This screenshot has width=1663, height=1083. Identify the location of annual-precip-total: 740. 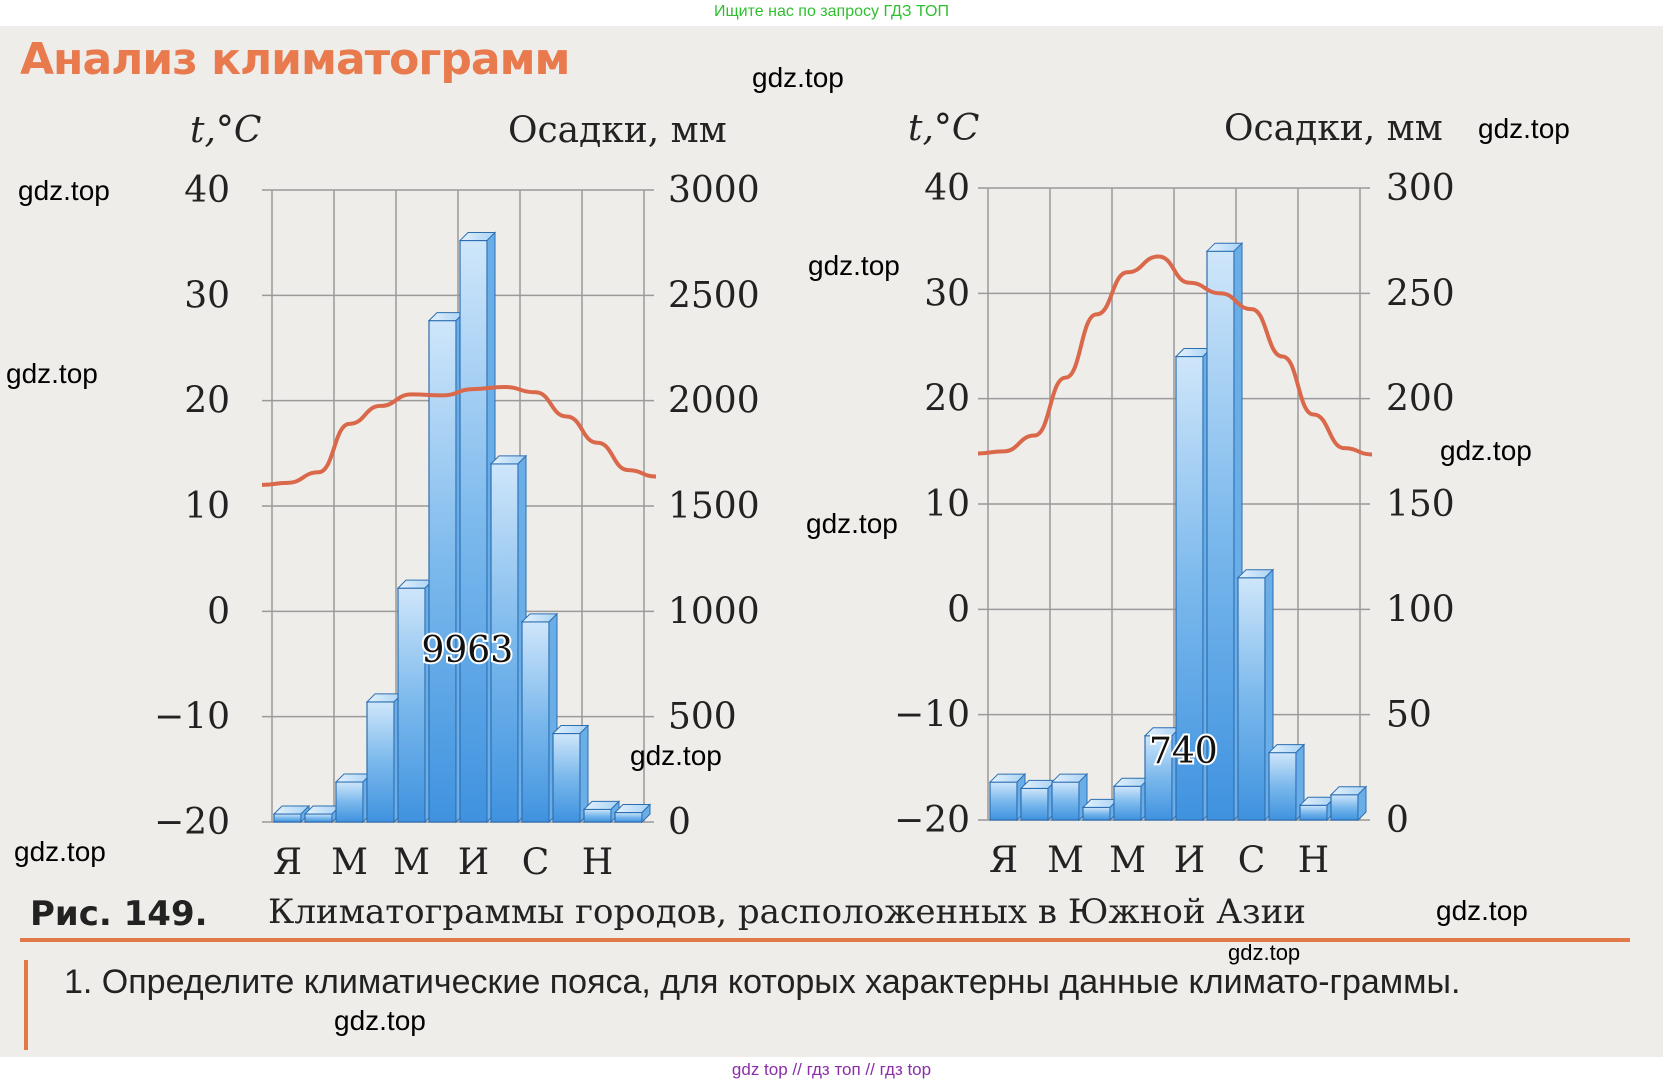
(1183, 751).